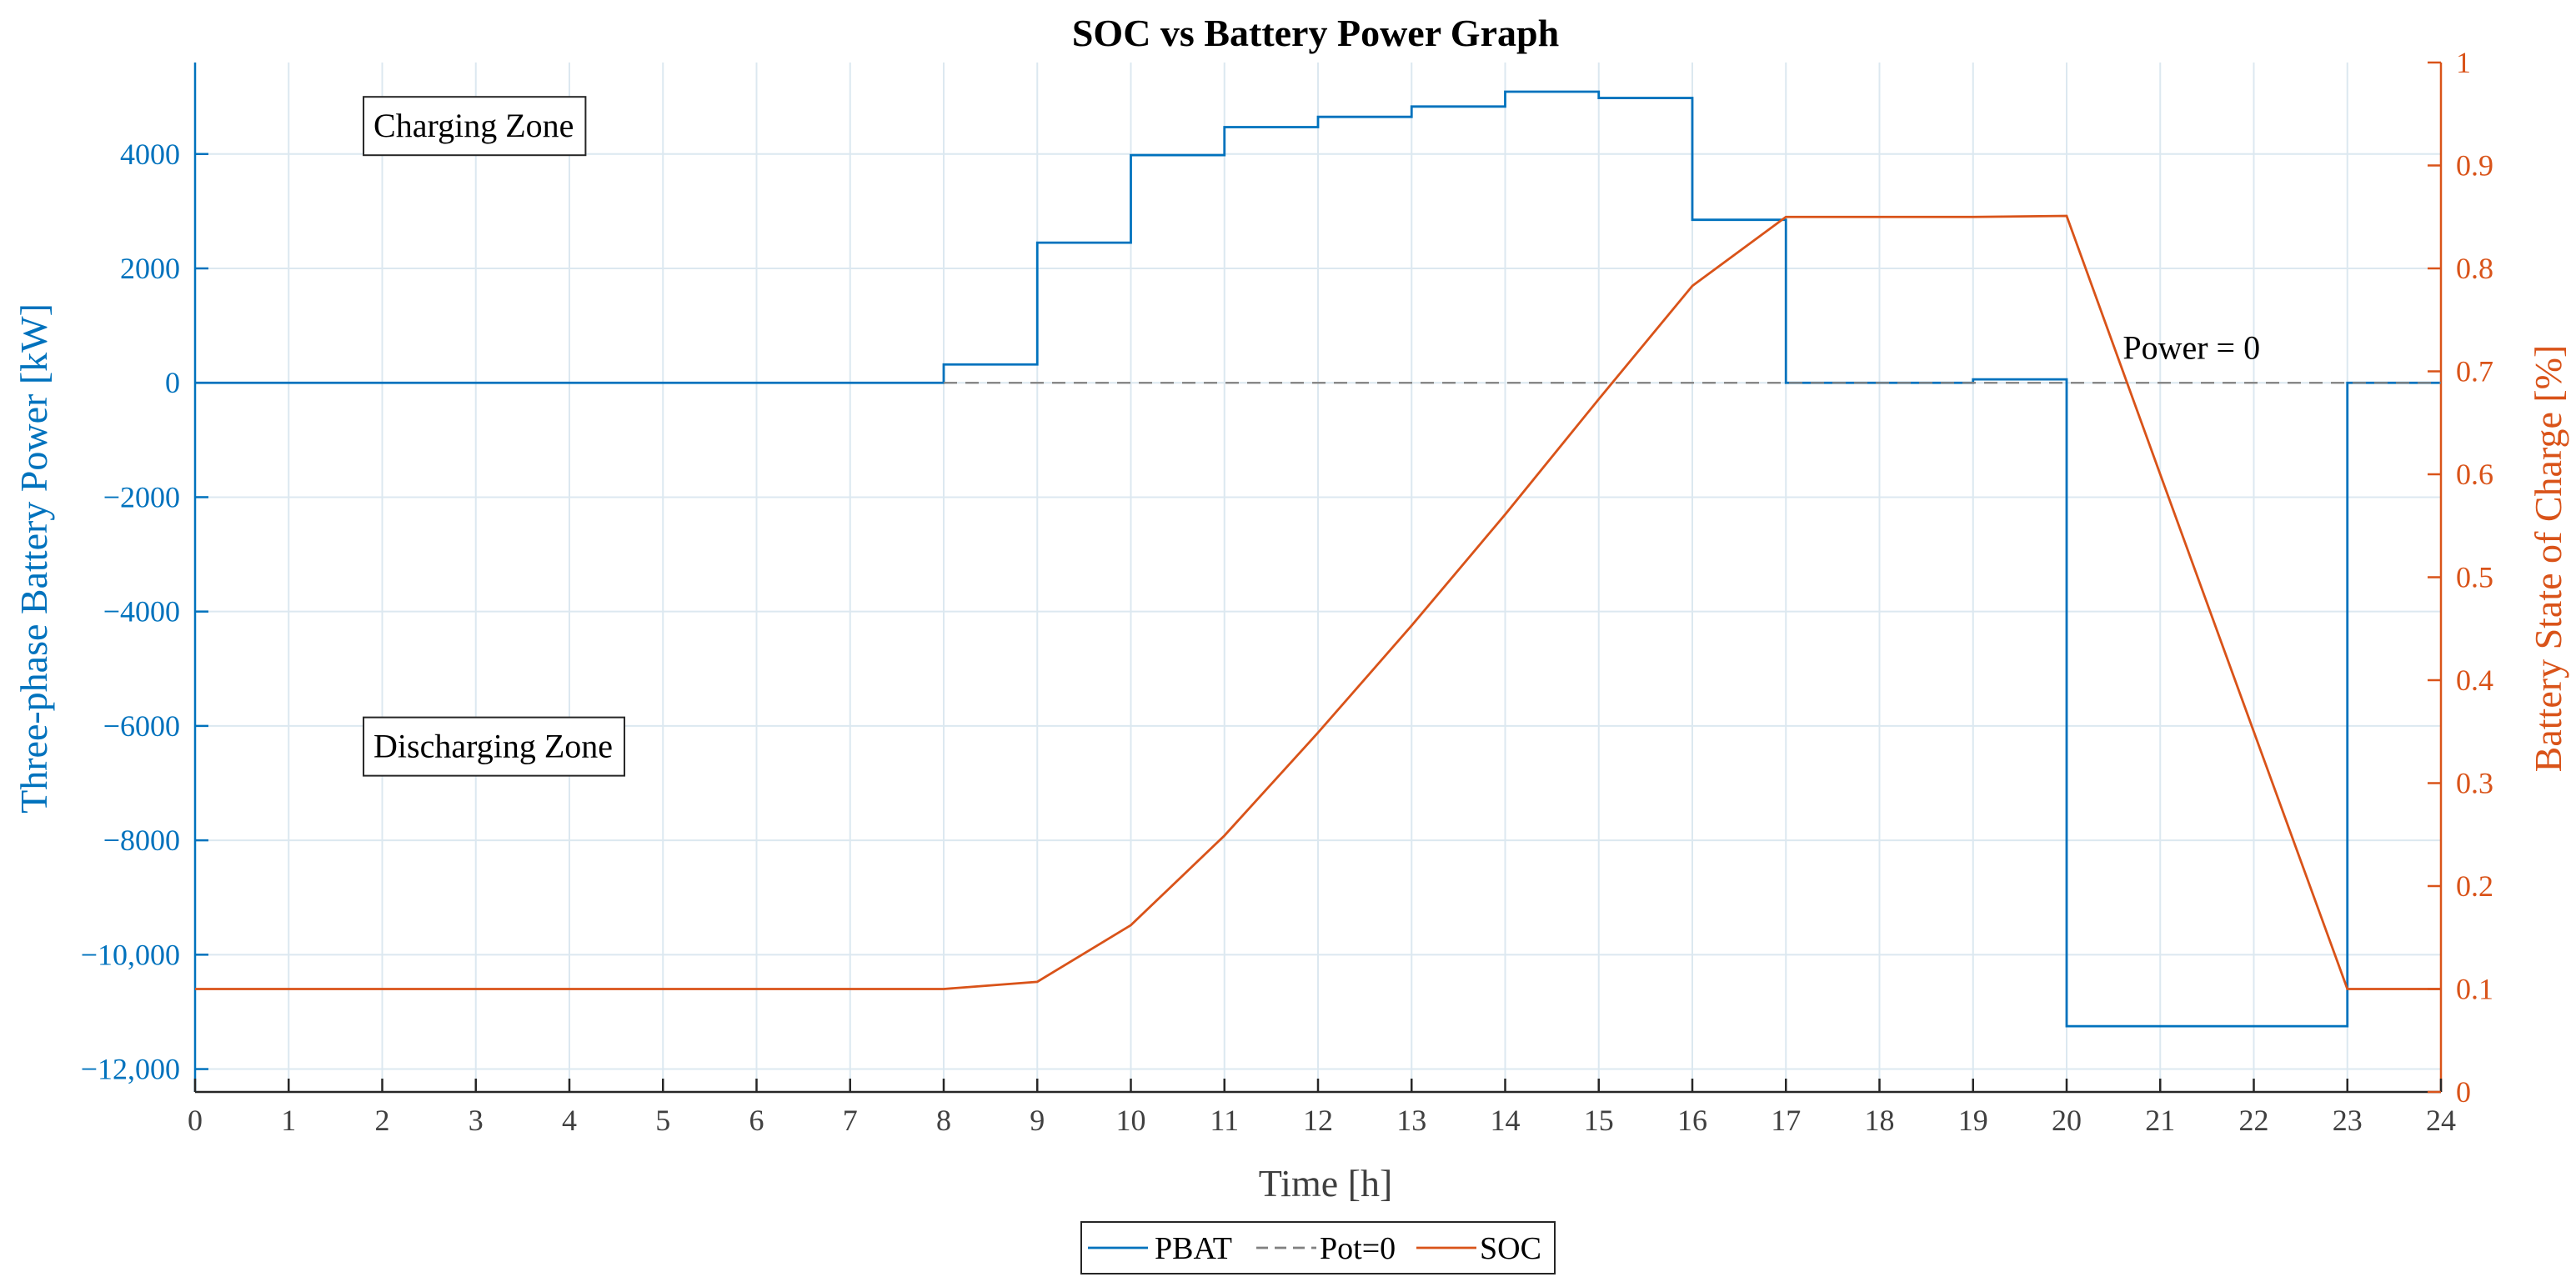  Describe the element at coordinates (943, 1121) in the screenshot. I see `x-tick-label: 8` at that location.